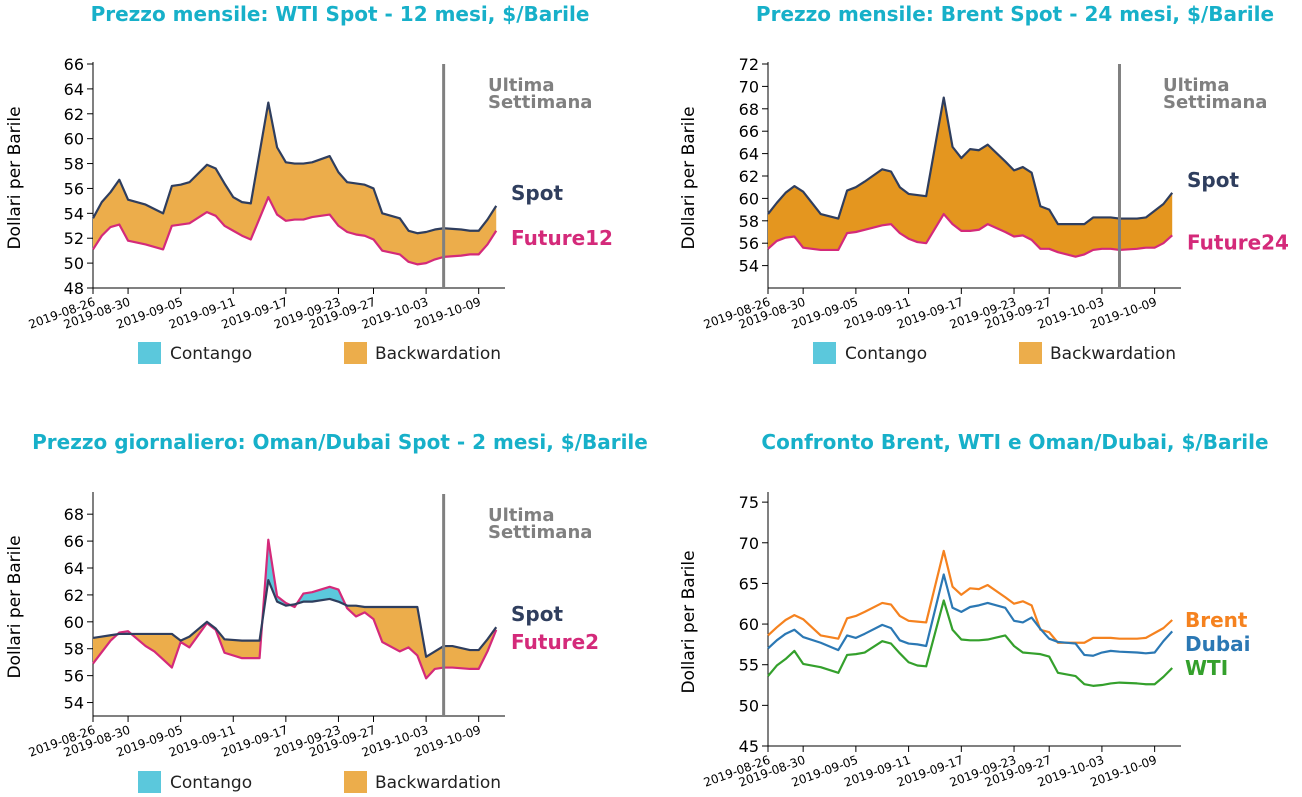  Describe the element at coordinates (1238, 242) in the screenshot. I see `future-series-label: Future24` at that location.